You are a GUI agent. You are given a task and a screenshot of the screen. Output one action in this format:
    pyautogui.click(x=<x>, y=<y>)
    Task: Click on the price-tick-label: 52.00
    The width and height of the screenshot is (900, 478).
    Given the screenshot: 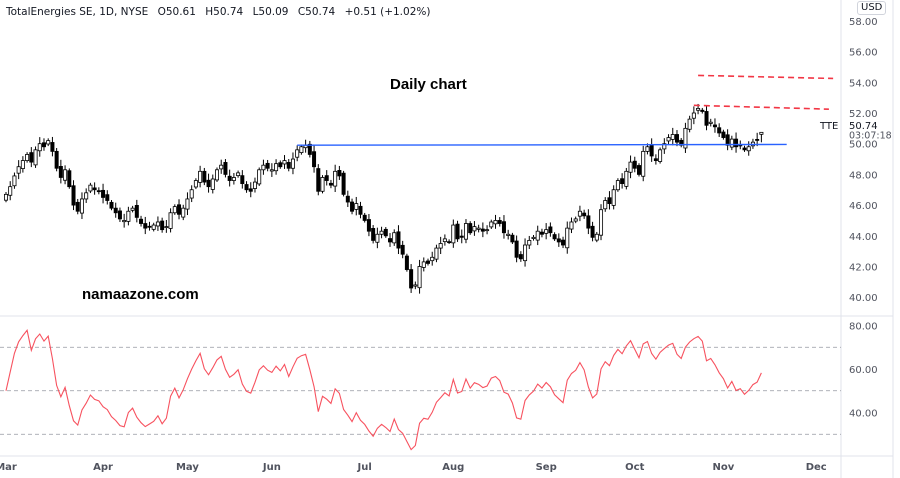 What is the action you would take?
    pyautogui.click(x=863, y=114)
    